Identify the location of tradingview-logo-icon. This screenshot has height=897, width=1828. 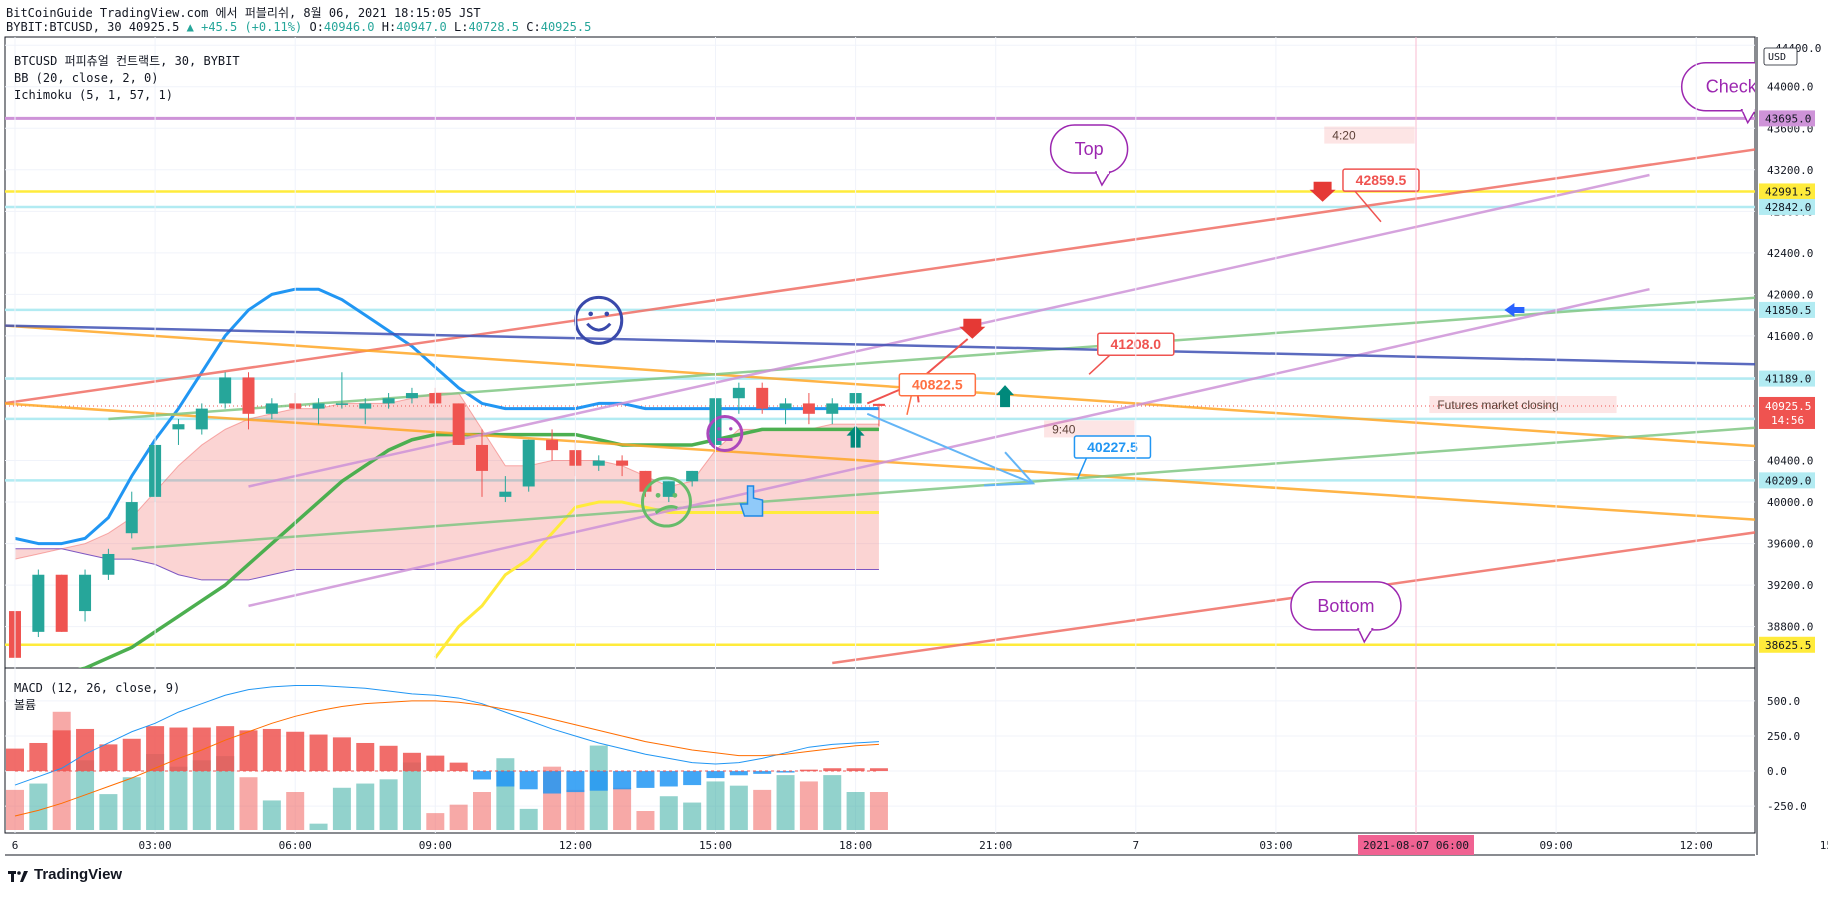
(18, 875).